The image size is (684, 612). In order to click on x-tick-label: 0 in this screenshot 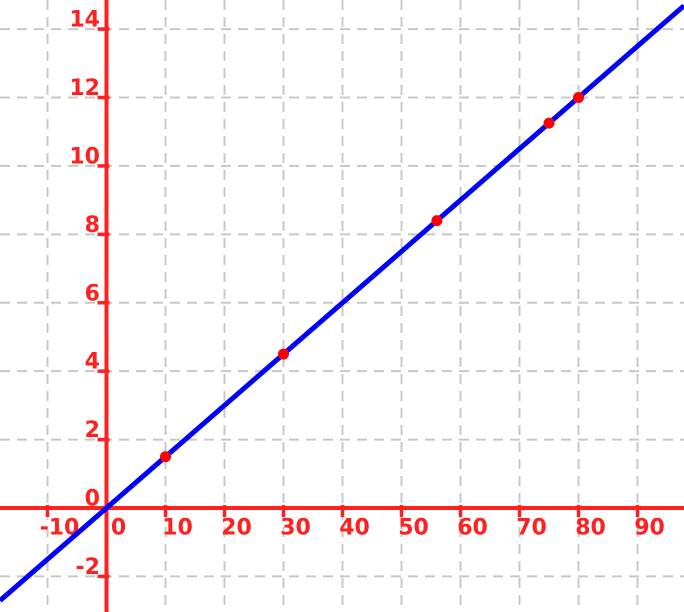, I will do `click(118, 528)`.